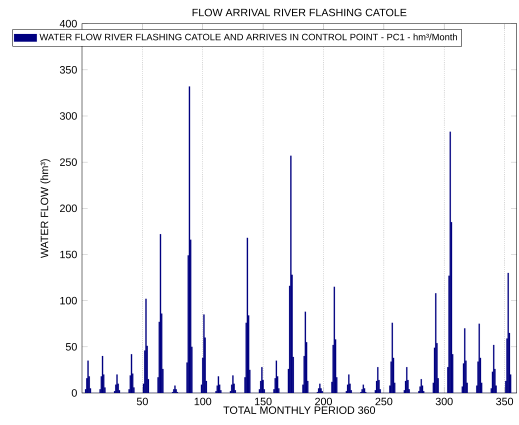 The image size is (519, 425). What do you see at coordinates (444, 402) in the screenshot?
I see `x-tick-label: 300` at bounding box center [444, 402].